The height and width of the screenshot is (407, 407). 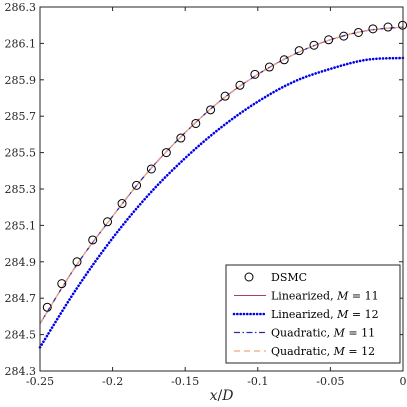 I want to click on legend-label-quadratic-m-12: Quadratic, M = 12, so click(x=323, y=351).